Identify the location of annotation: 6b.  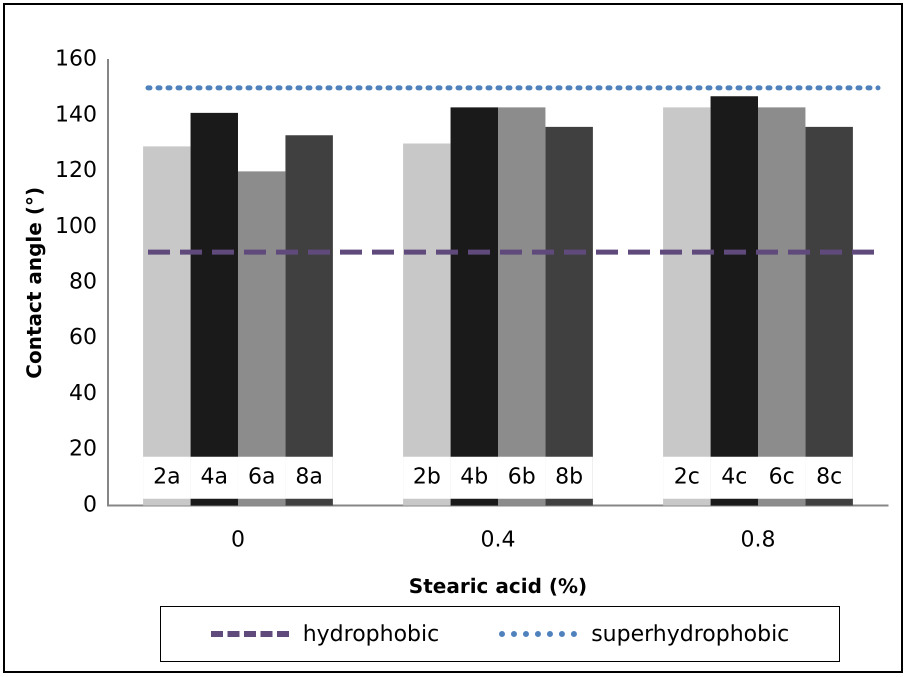
(522, 477).